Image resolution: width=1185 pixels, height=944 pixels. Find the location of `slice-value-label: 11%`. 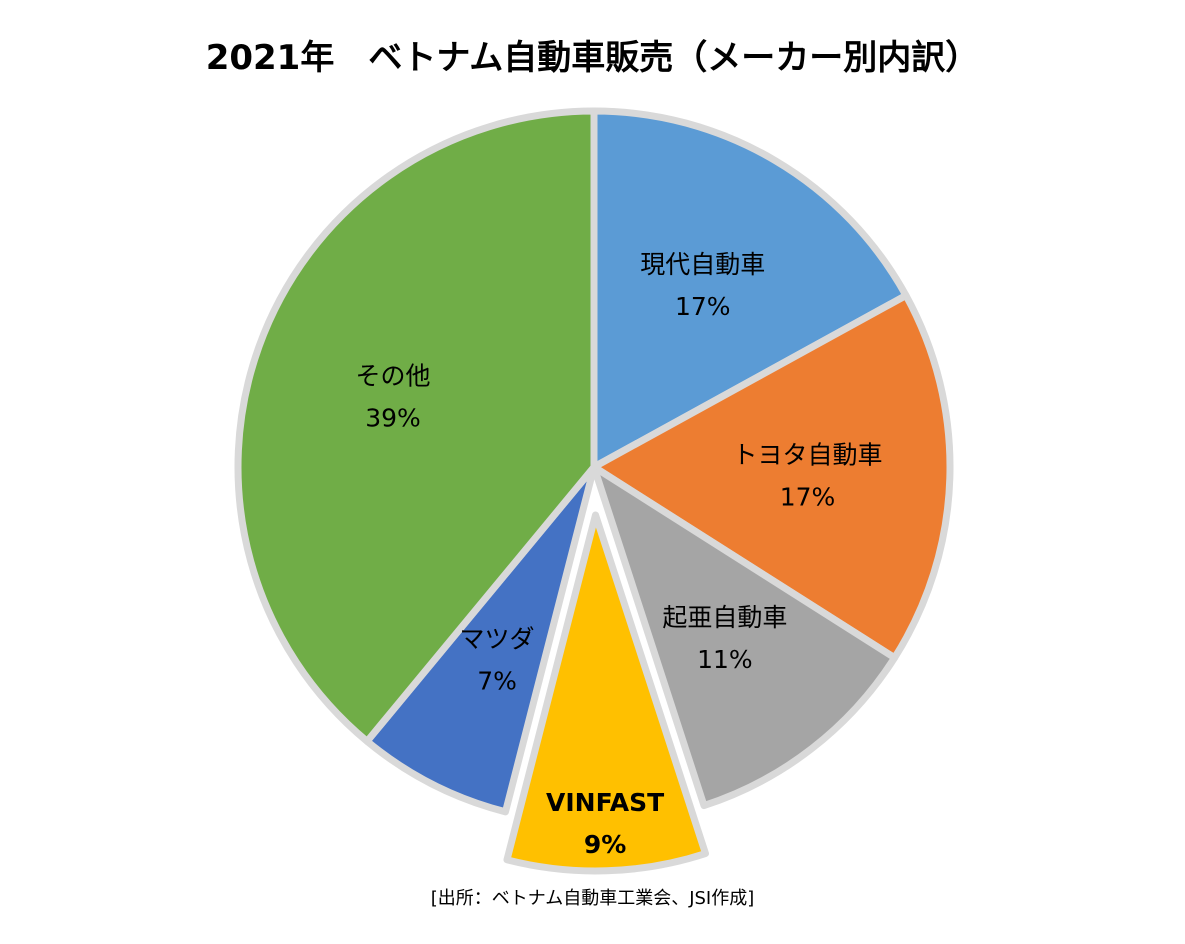

slice-value-label: 11% is located at coordinates (725, 659).